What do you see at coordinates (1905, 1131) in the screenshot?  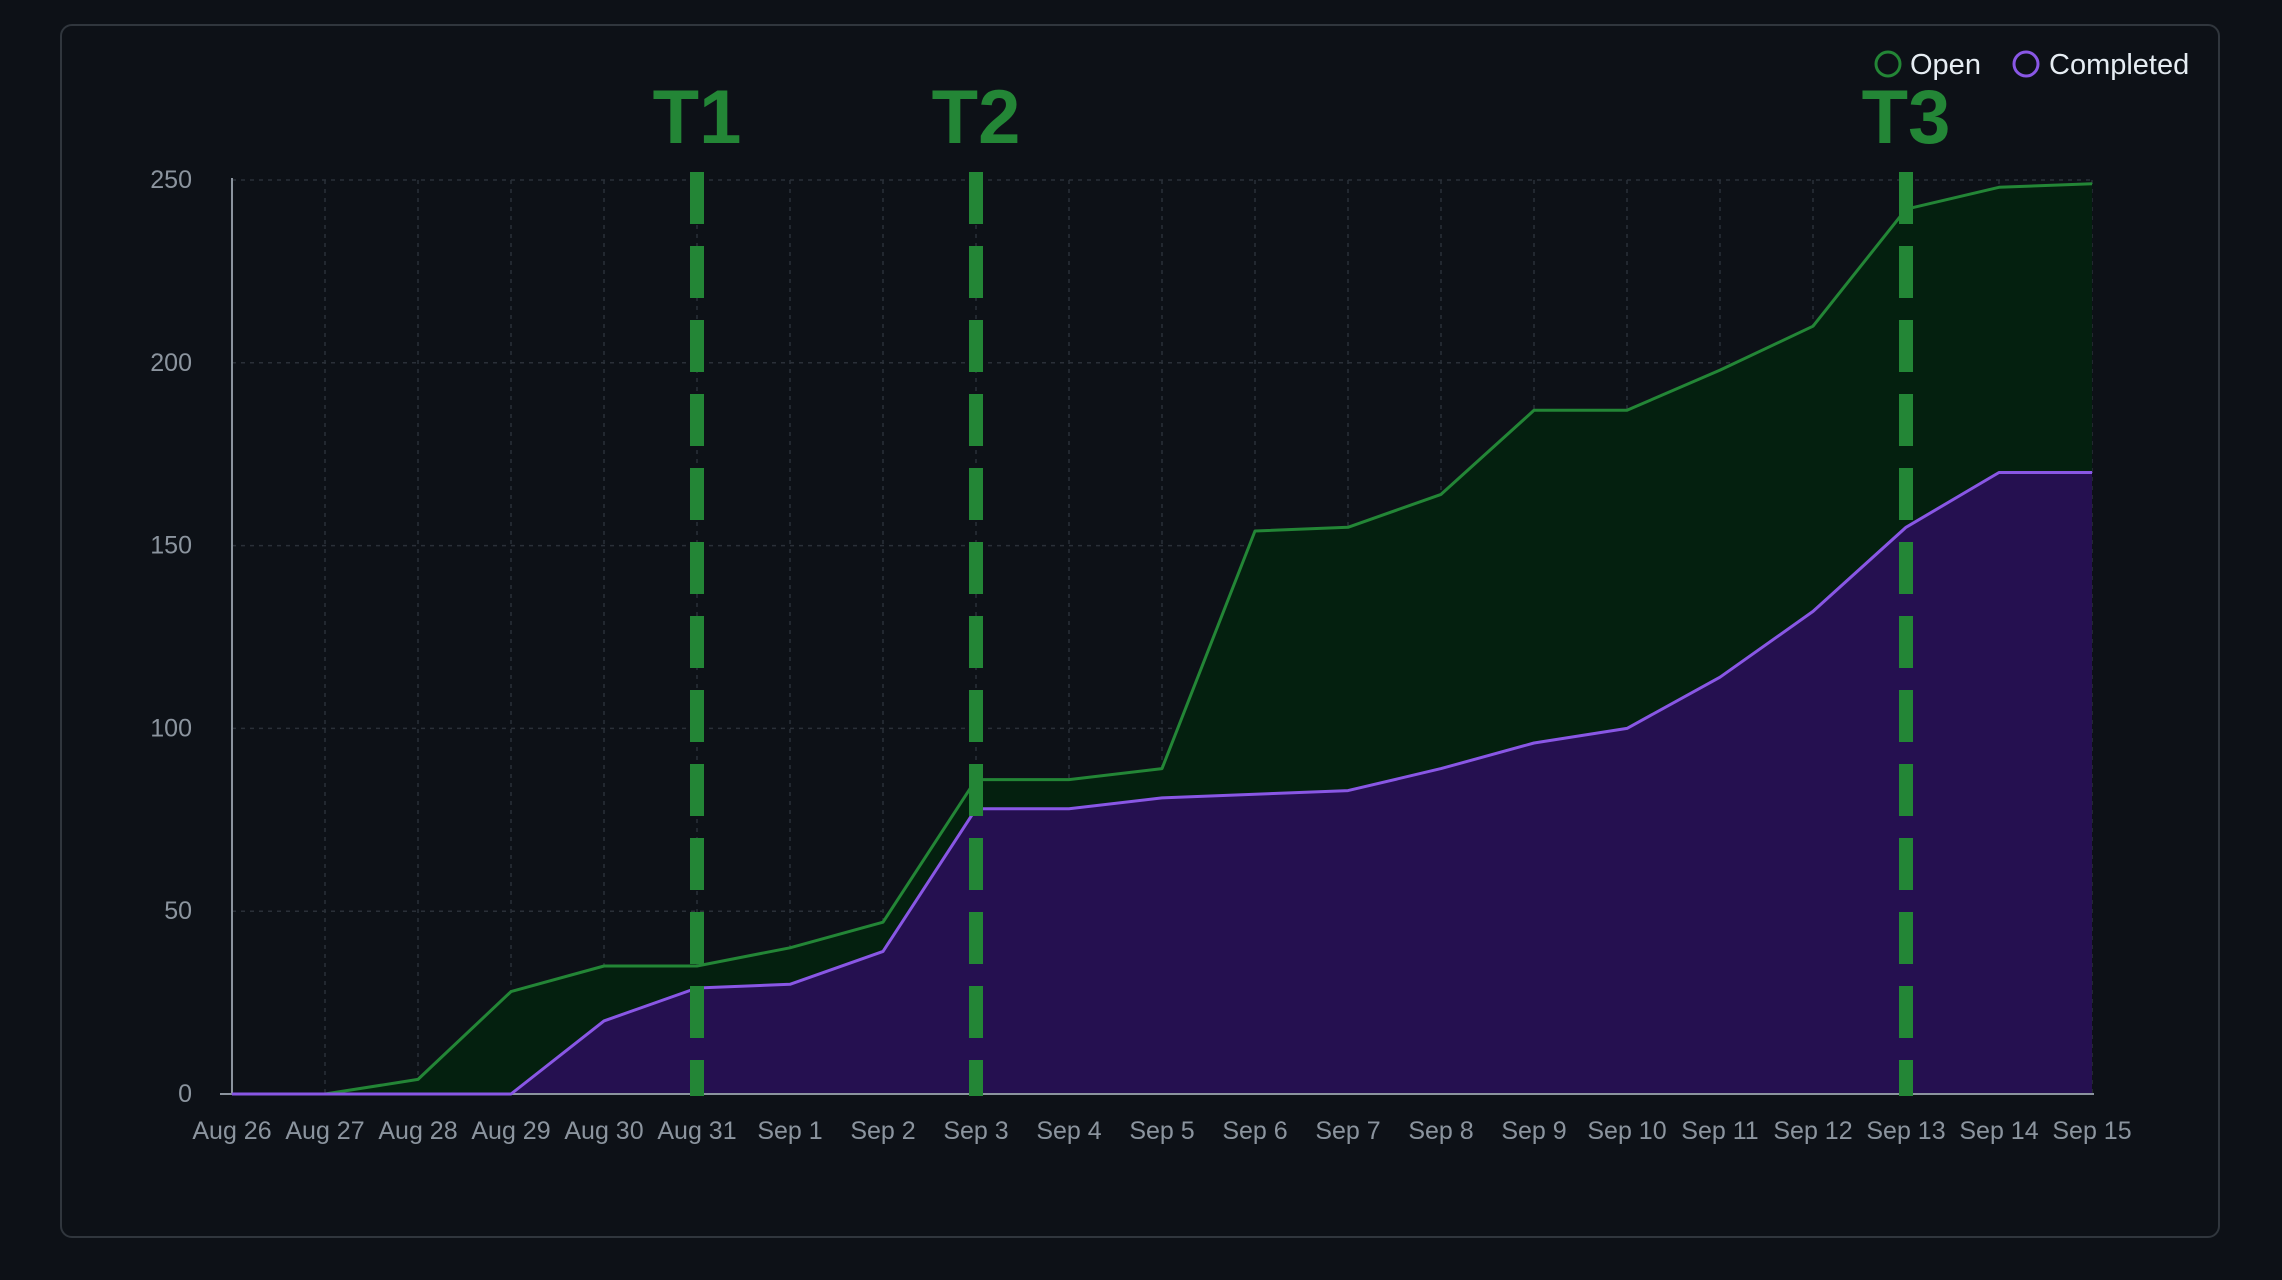 I see `x-tick-label: Sep 13` at bounding box center [1905, 1131].